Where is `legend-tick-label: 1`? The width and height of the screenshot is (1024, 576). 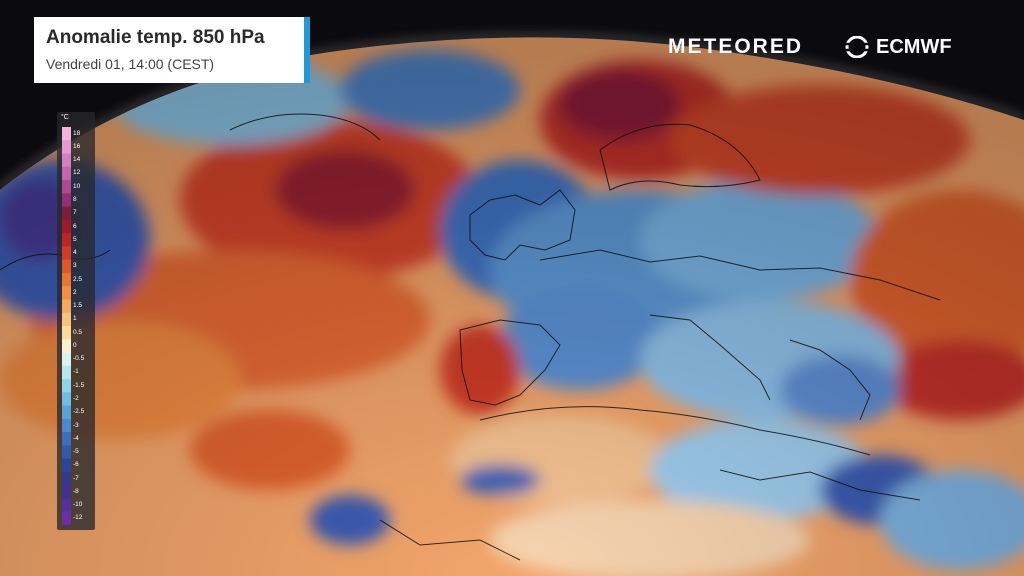 legend-tick-label: 1 is located at coordinates (75, 319).